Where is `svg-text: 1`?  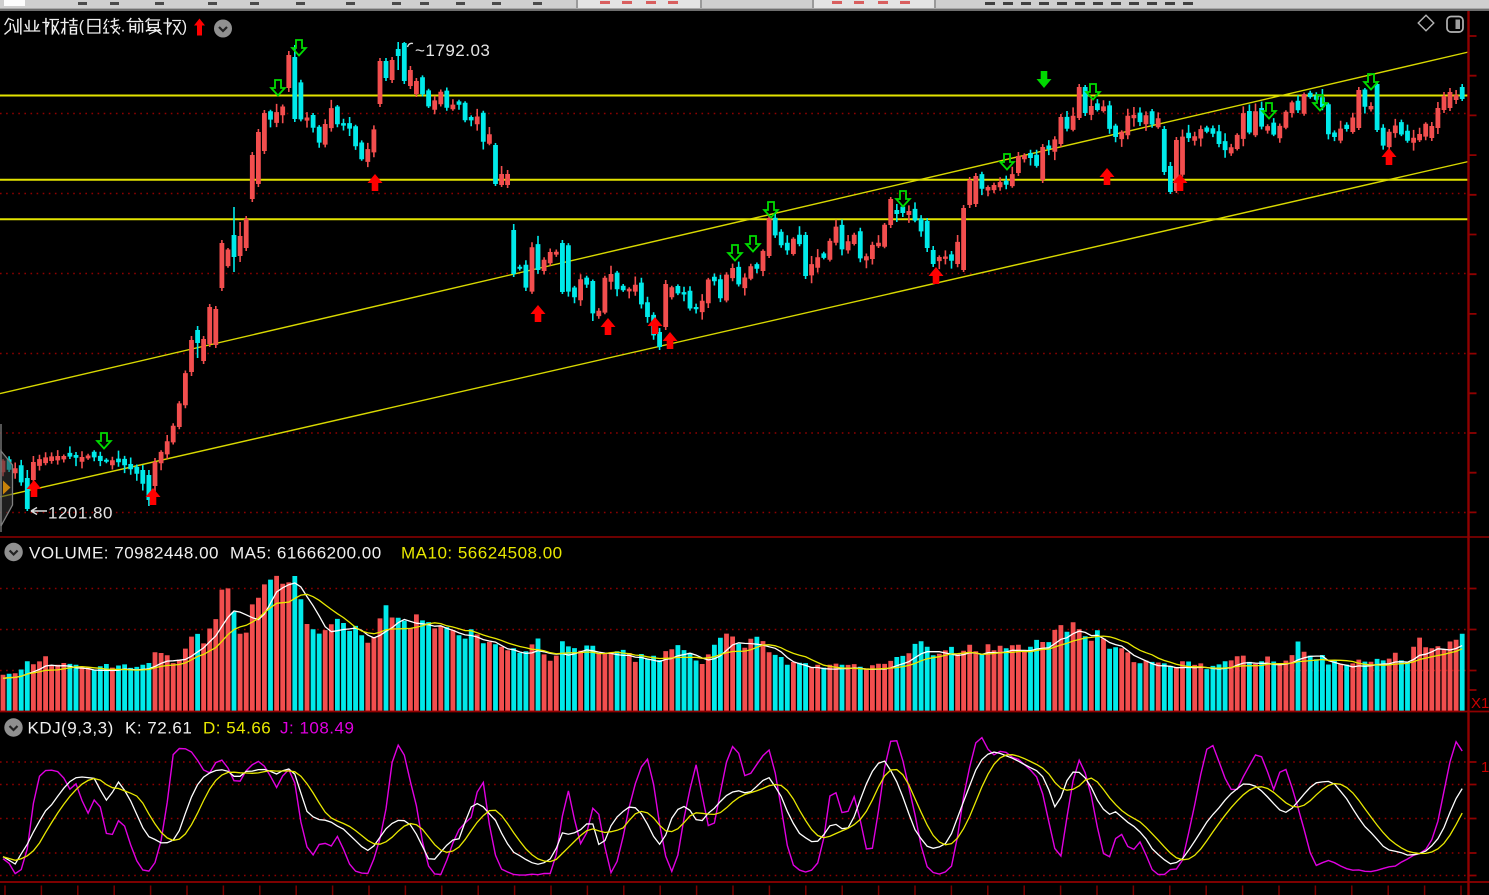 svg-text: 1 is located at coordinates (1485, 767).